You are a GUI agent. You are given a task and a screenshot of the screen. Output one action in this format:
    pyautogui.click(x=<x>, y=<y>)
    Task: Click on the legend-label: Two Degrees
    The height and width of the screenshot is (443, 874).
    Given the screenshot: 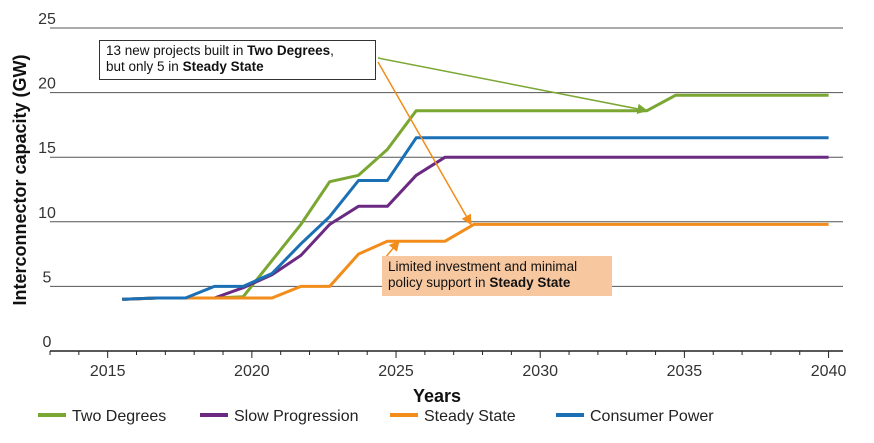 What is the action you would take?
    pyautogui.click(x=119, y=416)
    